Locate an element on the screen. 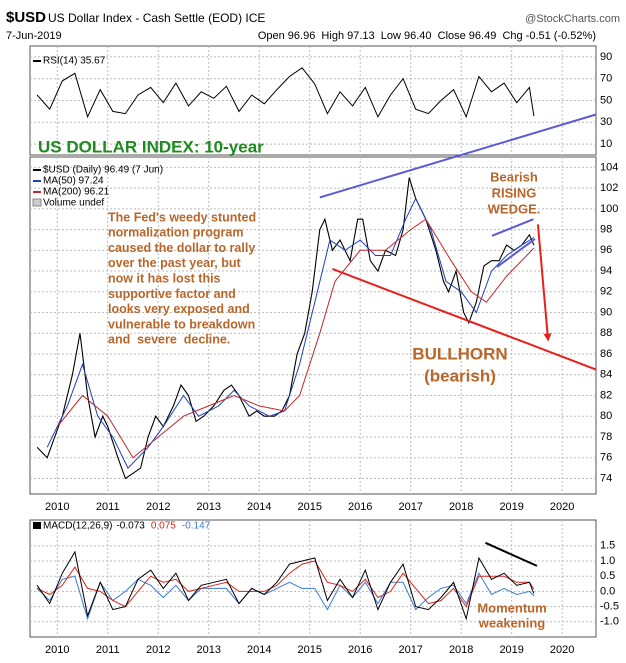 This screenshot has height=663, width=626. y-tick-label: 98 is located at coordinates (606, 229).